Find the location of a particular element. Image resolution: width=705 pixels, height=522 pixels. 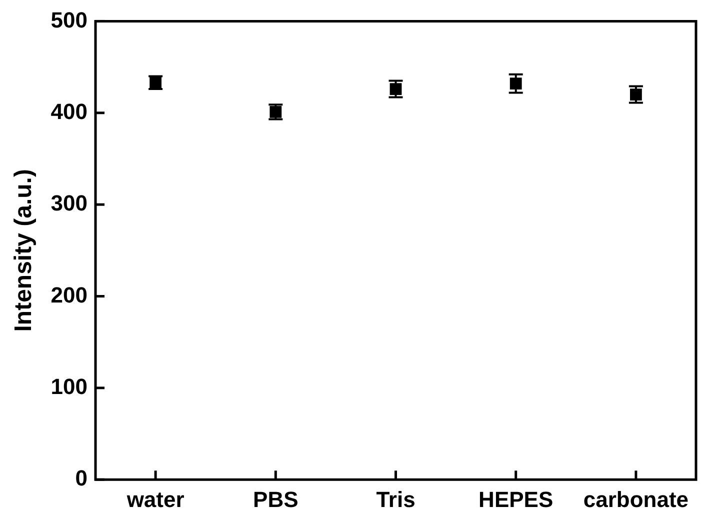

y-axis-title: Intensity (a.u.) is located at coordinates (24, 250).